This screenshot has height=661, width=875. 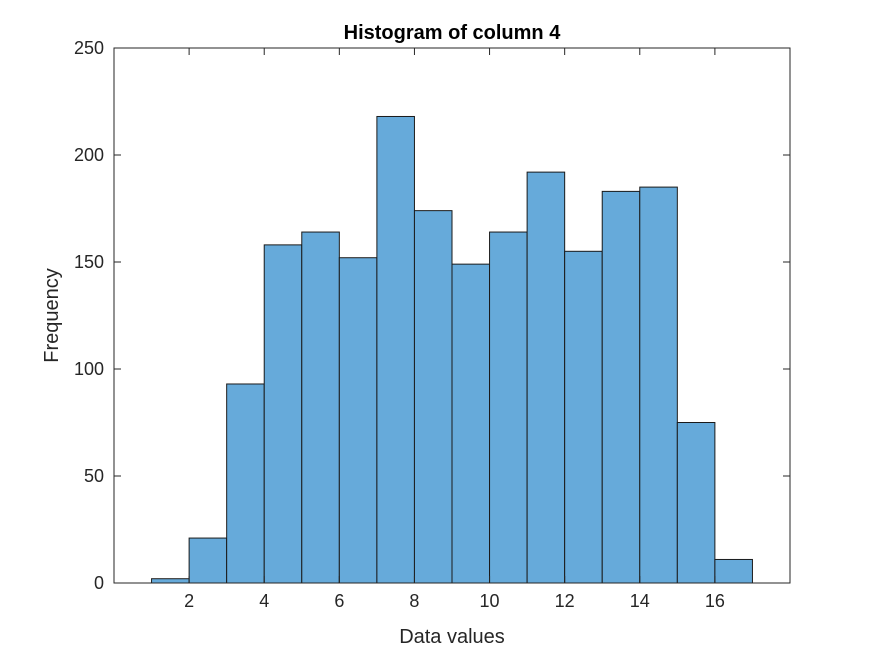 I want to click on y-axis-label: Frequency, so click(x=52, y=315).